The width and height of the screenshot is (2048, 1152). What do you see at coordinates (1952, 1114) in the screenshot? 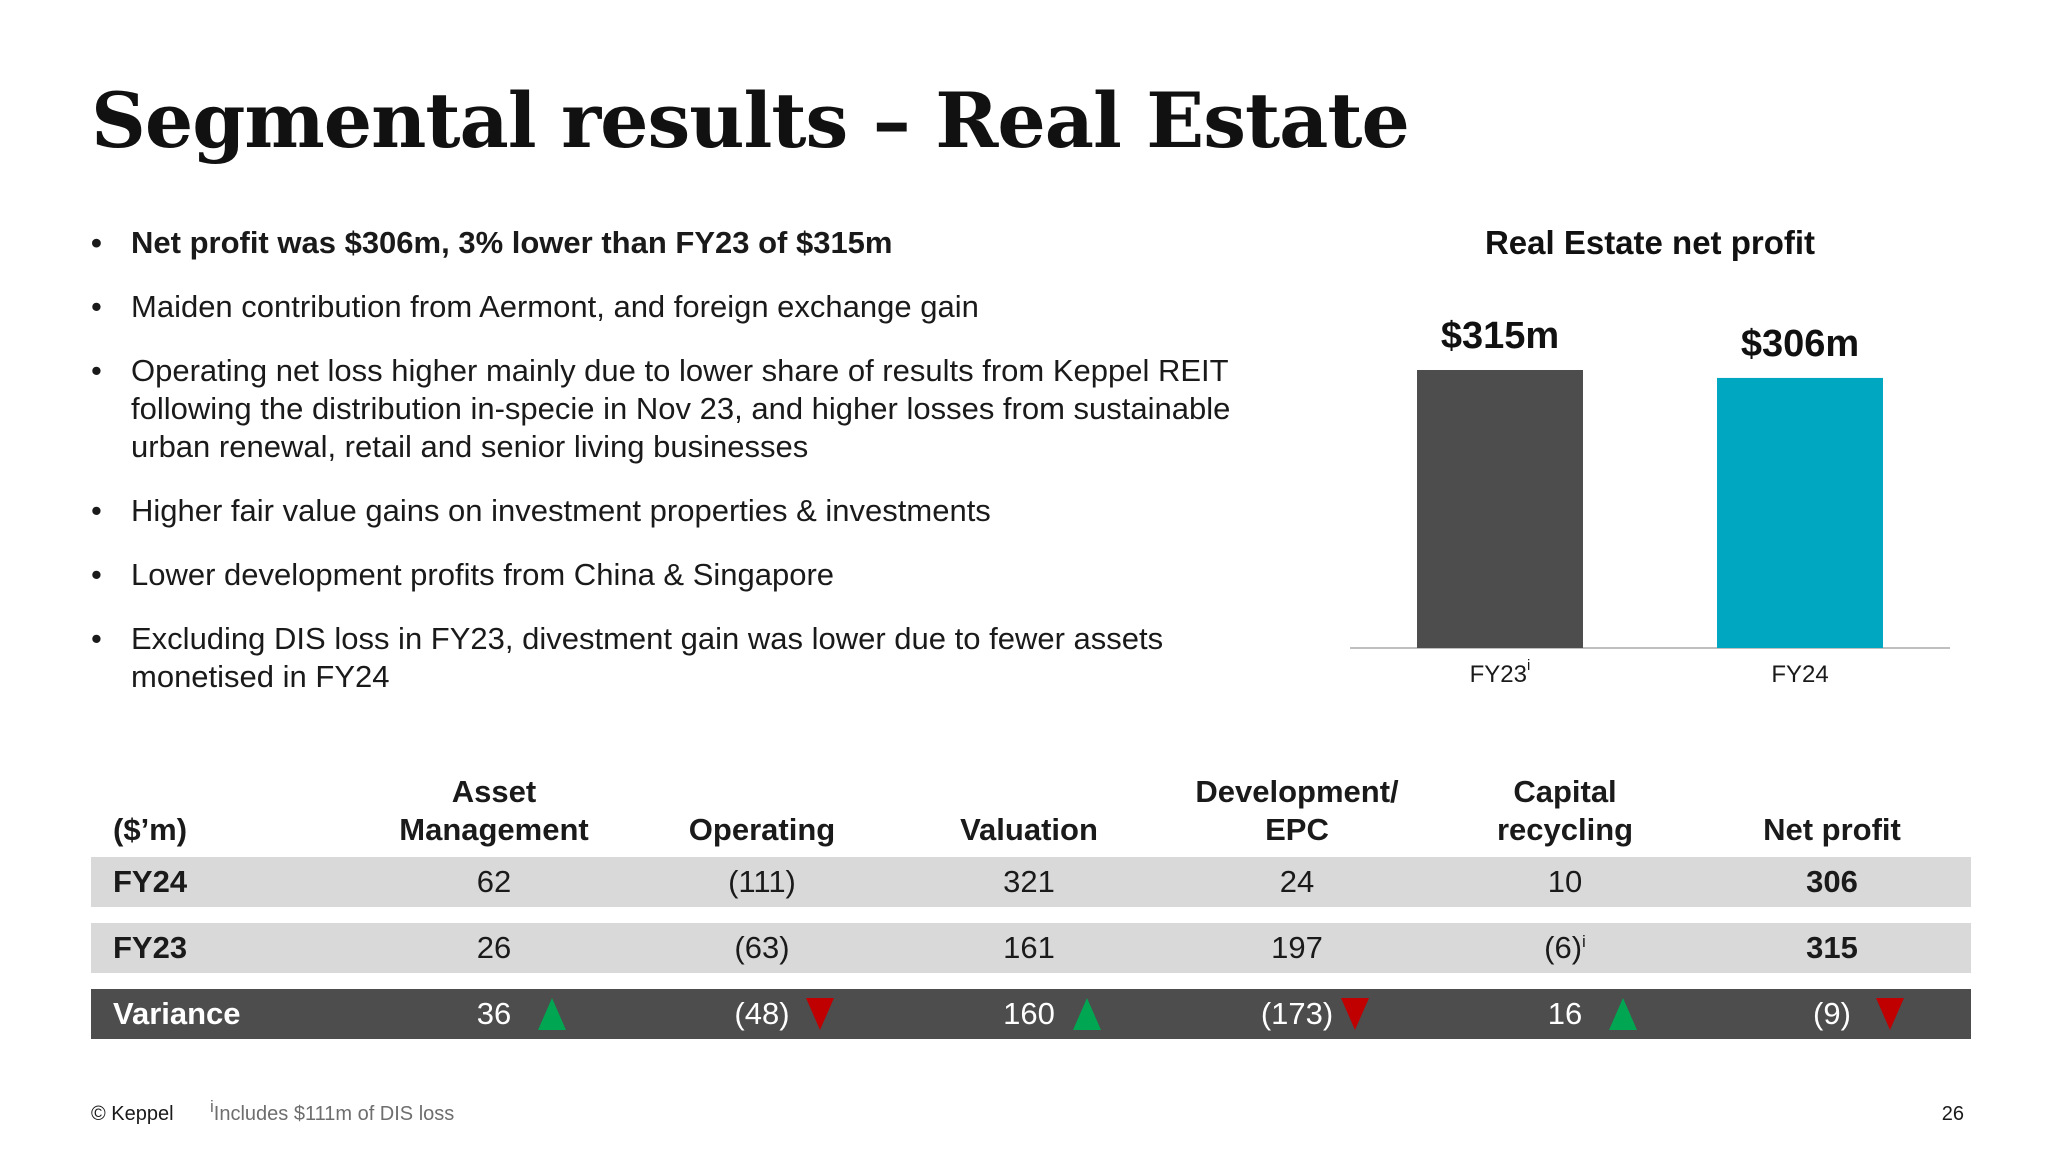
I see `page-number: 26` at bounding box center [1952, 1114].